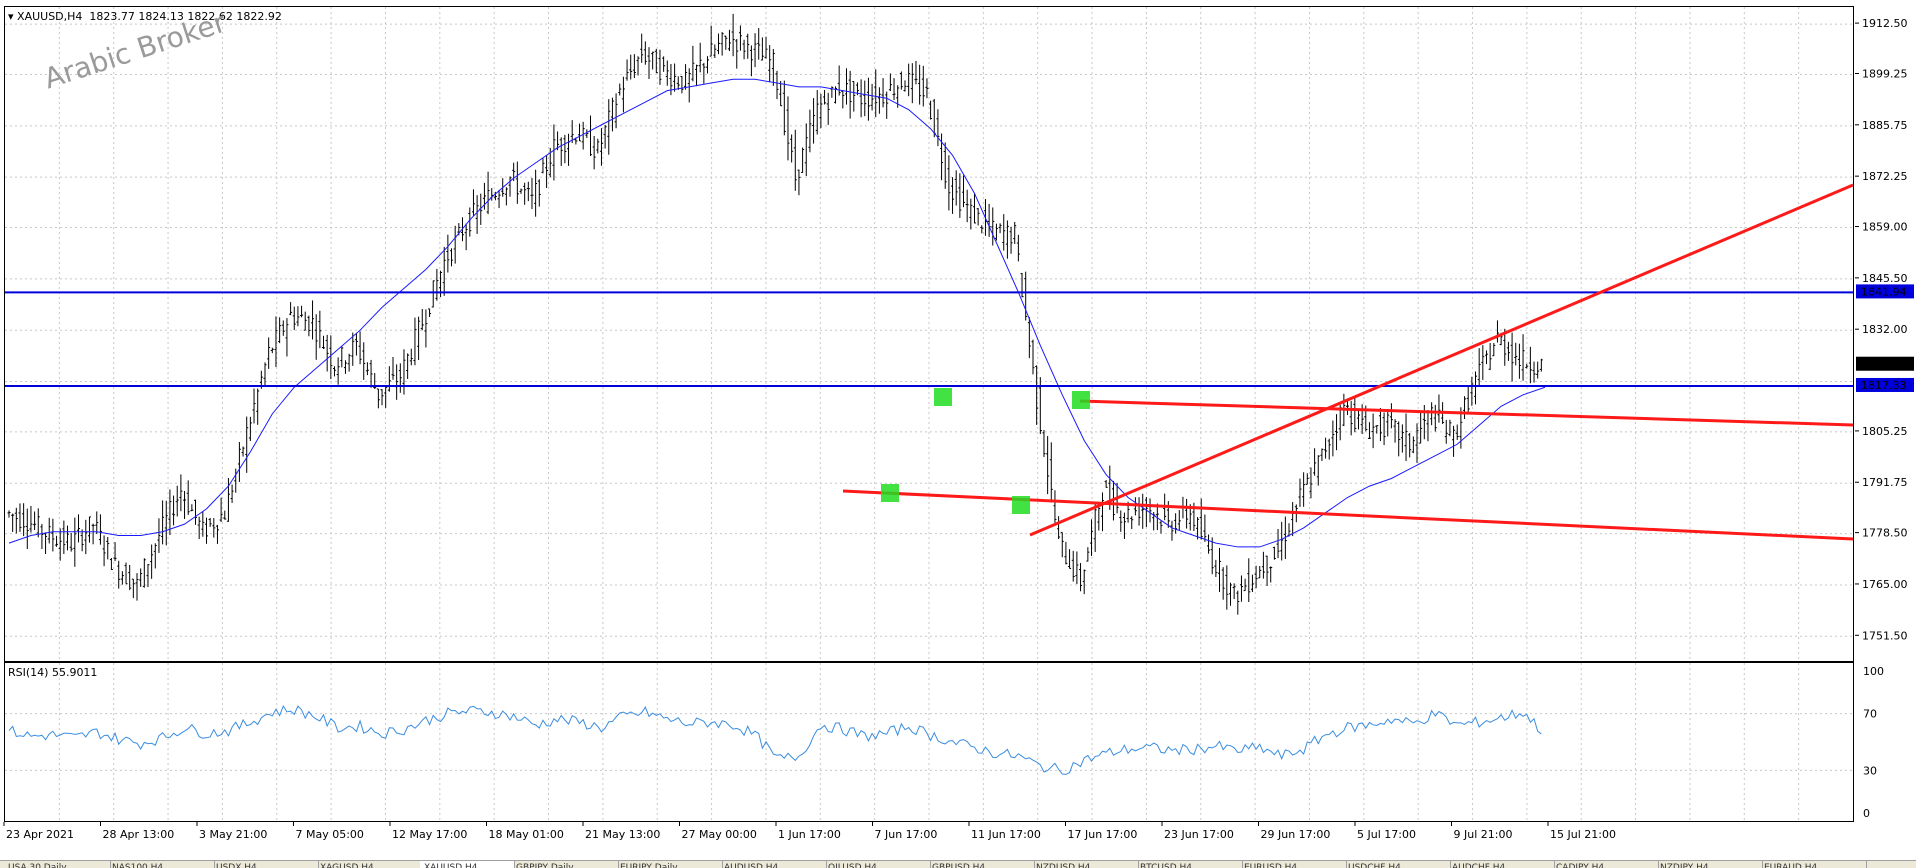 This screenshot has height=868, width=1916. What do you see at coordinates (1103, 834) in the screenshot?
I see `time-tick-label: 17 Jun 17:00` at bounding box center [1103, 834].